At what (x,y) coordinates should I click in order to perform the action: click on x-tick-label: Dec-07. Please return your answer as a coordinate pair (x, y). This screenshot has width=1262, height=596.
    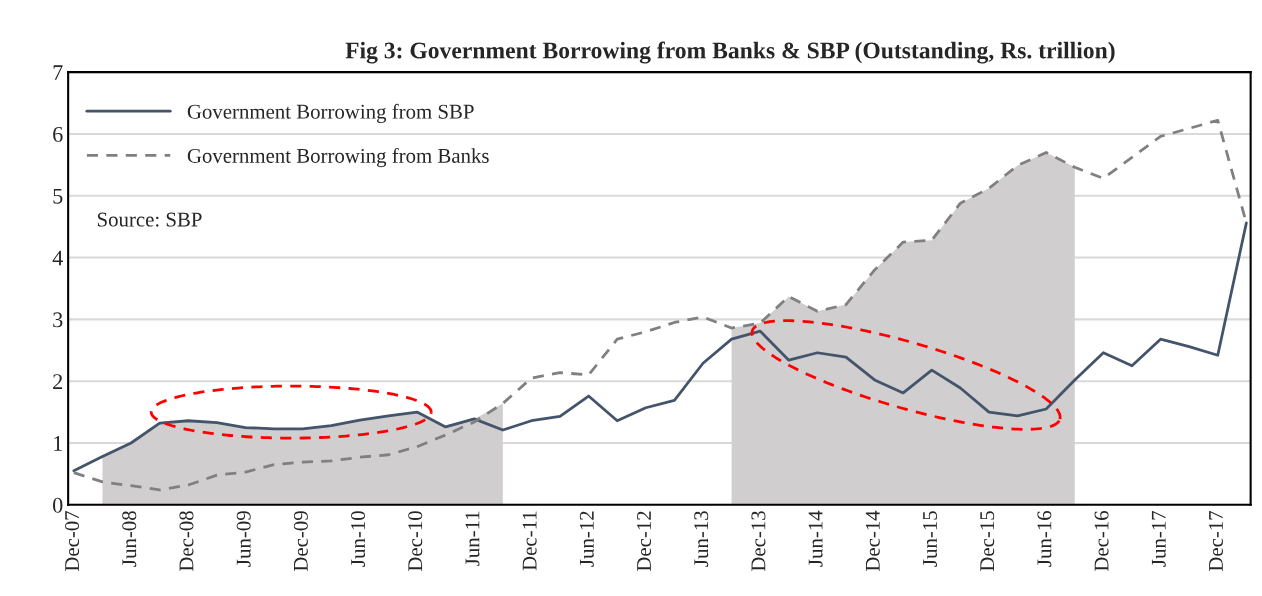
    Looking at the image, I should click on (72, 541).